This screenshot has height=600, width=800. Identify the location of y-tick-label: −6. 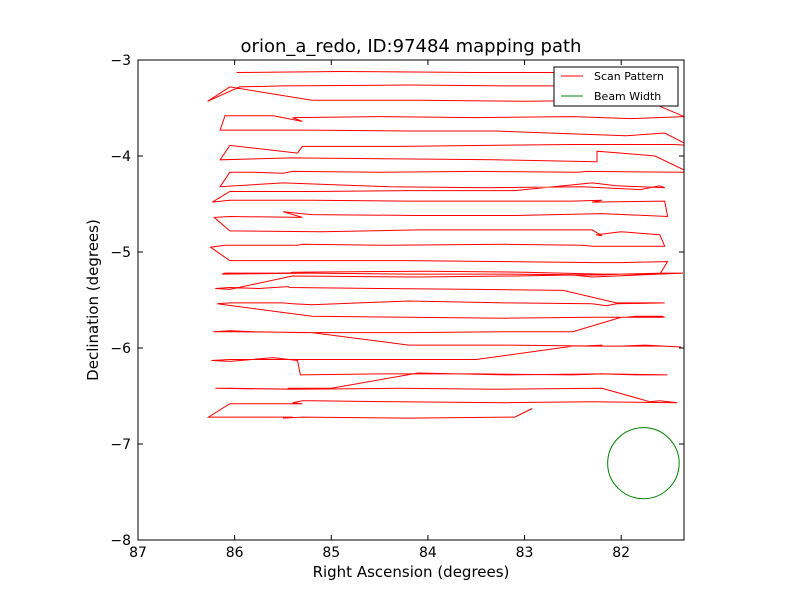
(120, 349).